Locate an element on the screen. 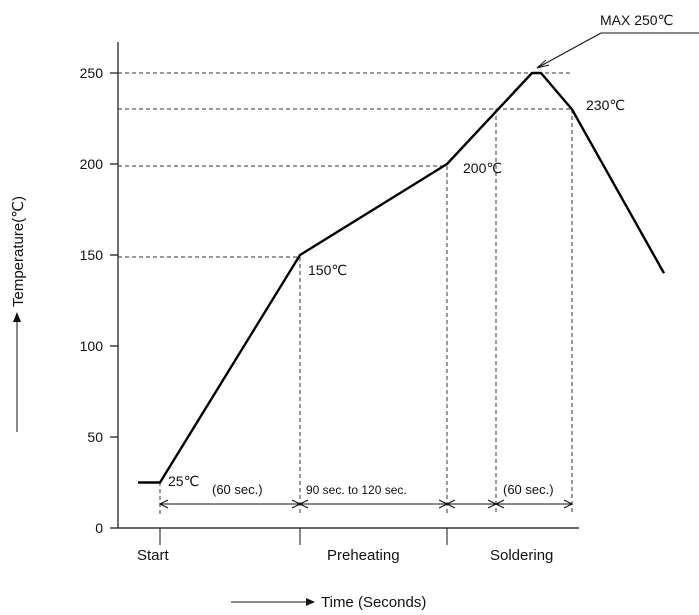 The height and width of the screenshot is (615, 699). y-axis-title: Temperature(℃) is located at coordinates (18, 251).